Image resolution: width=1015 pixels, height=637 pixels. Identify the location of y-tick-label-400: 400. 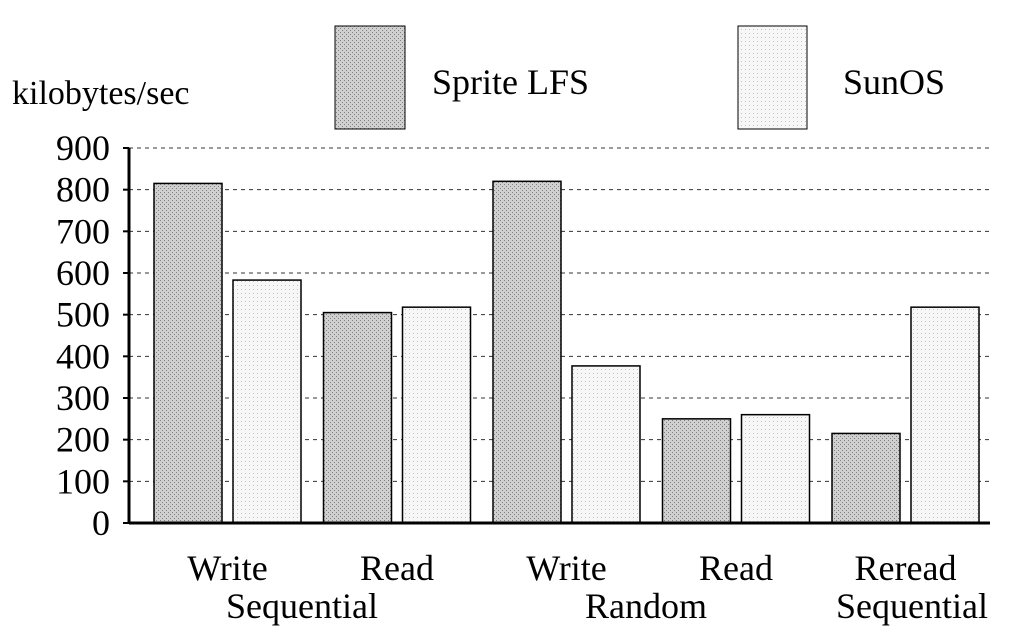
(83, 356).